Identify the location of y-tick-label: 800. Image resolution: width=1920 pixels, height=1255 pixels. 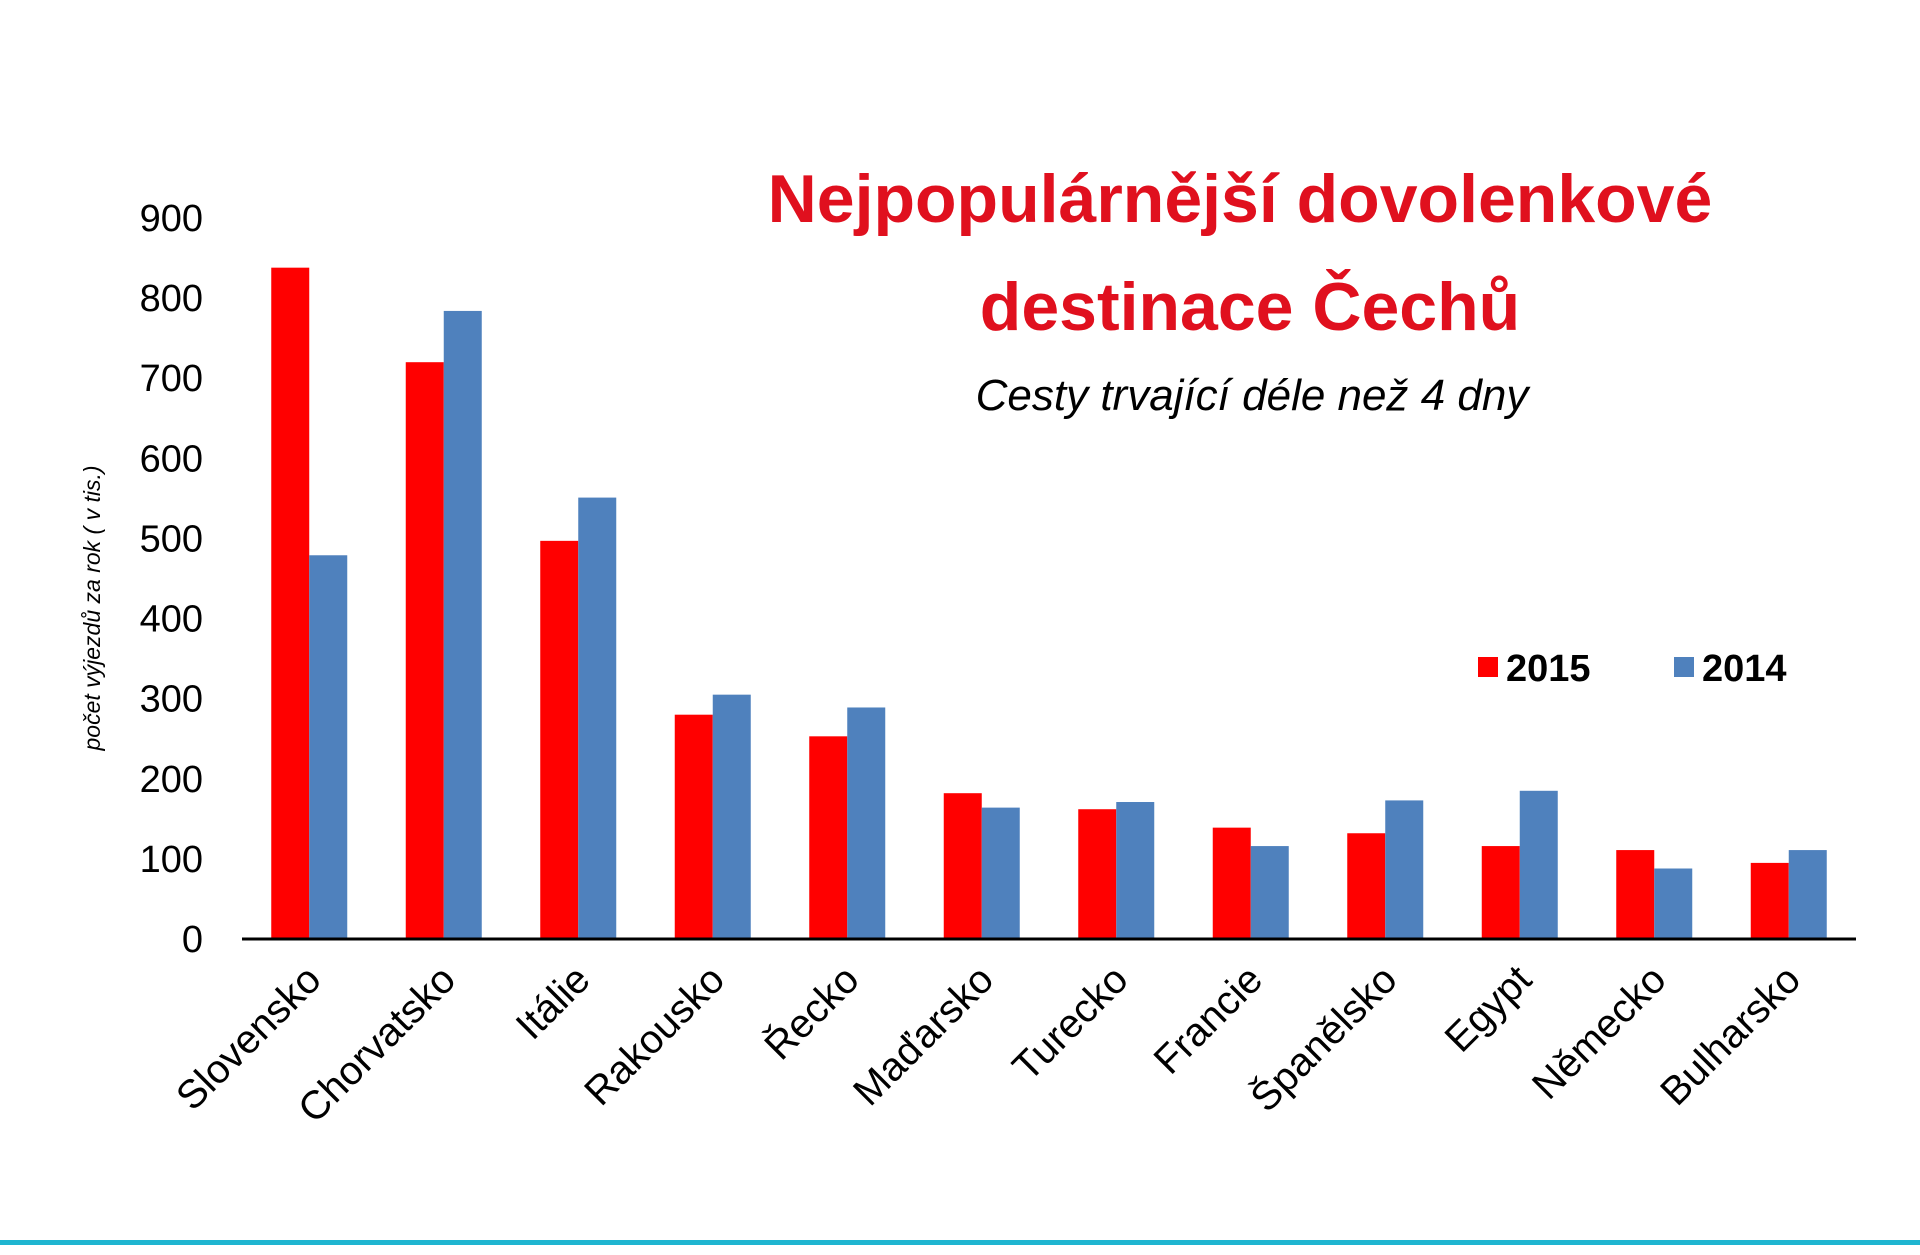
(171, 299).